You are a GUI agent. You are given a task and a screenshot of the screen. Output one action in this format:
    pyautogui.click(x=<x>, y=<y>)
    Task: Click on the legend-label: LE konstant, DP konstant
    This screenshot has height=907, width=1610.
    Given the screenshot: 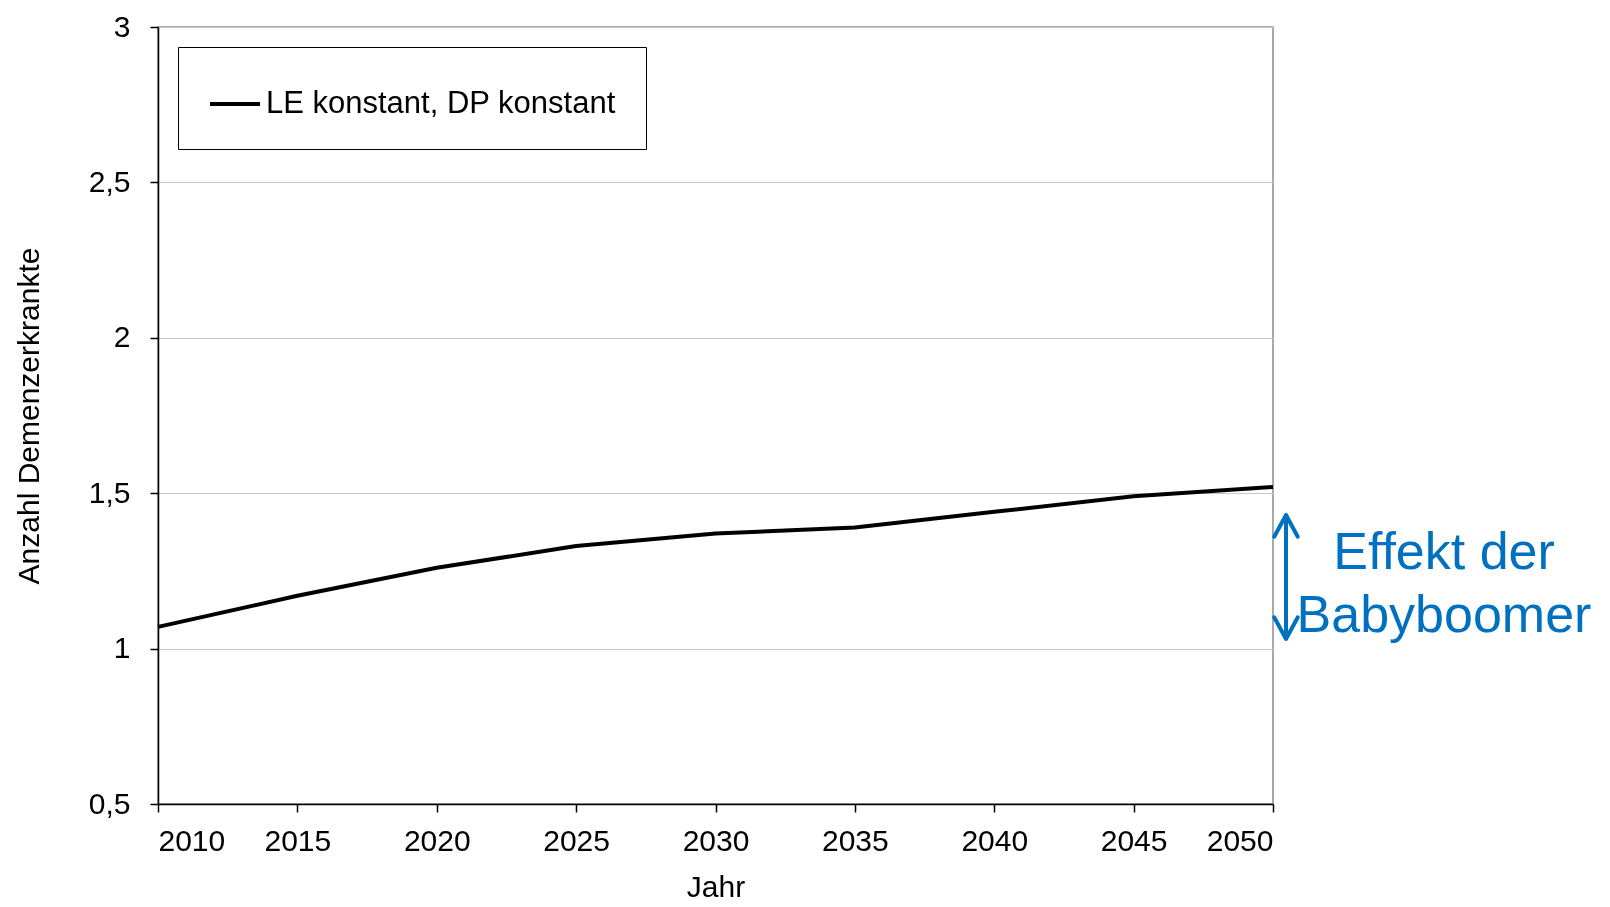 What is the action you would take?
    pyautogui.click(x=441, y=102)
    